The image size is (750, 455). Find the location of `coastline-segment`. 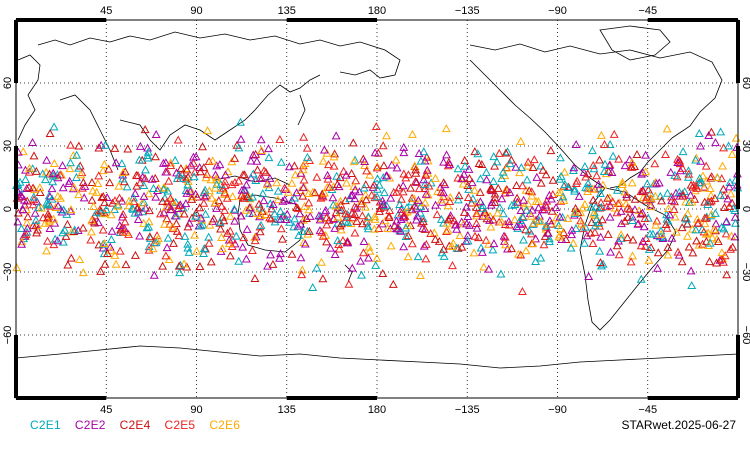

coastline-segment is located at coordinates (89, 132).